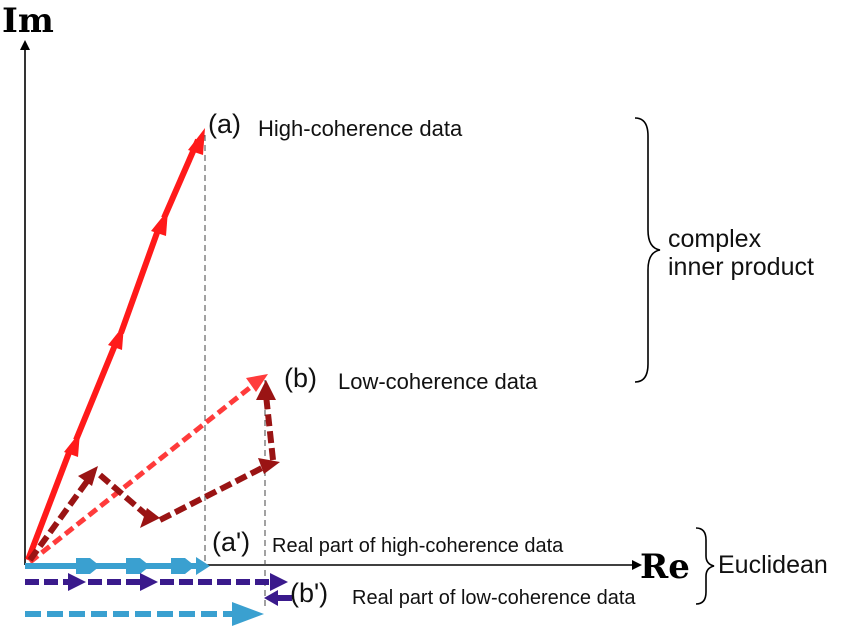 This screenshot has height=633, width=845. Describe the element at coordinates (248, 614) in the screenshot. I see `real-low-resultant-arrowhead` at that location.